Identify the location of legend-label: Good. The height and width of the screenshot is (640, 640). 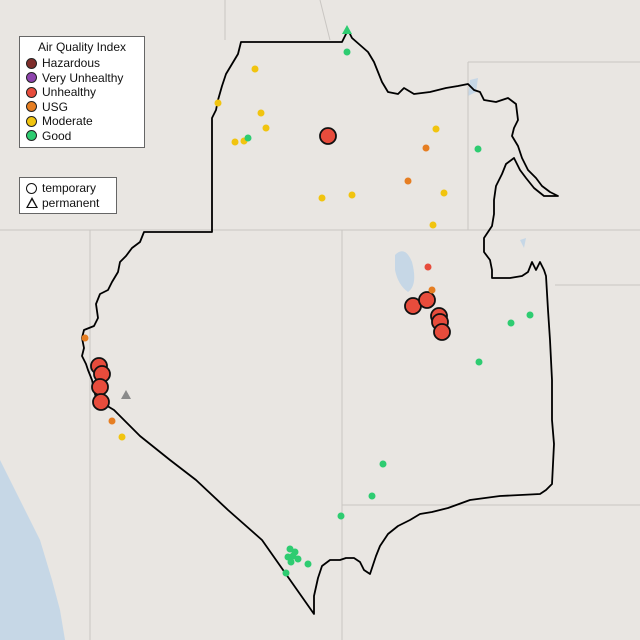
(57, 135).